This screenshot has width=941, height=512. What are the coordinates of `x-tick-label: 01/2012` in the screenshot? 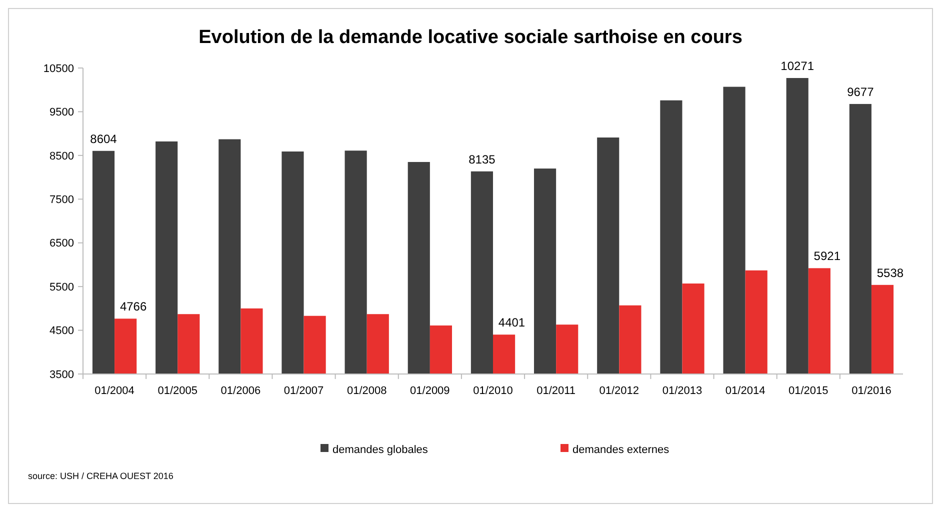 It's located at (619, 391).